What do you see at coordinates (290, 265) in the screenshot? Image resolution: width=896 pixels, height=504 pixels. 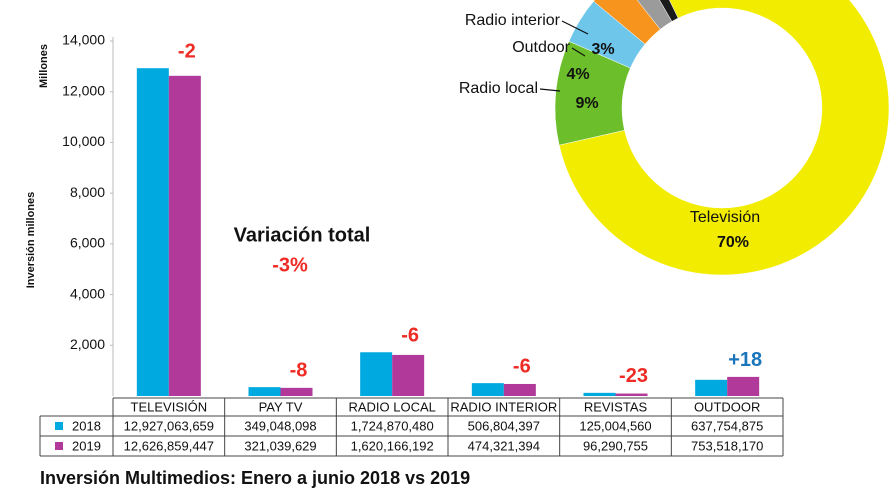 I see `annotation-value: -3%` at bounding box center [290, 265].